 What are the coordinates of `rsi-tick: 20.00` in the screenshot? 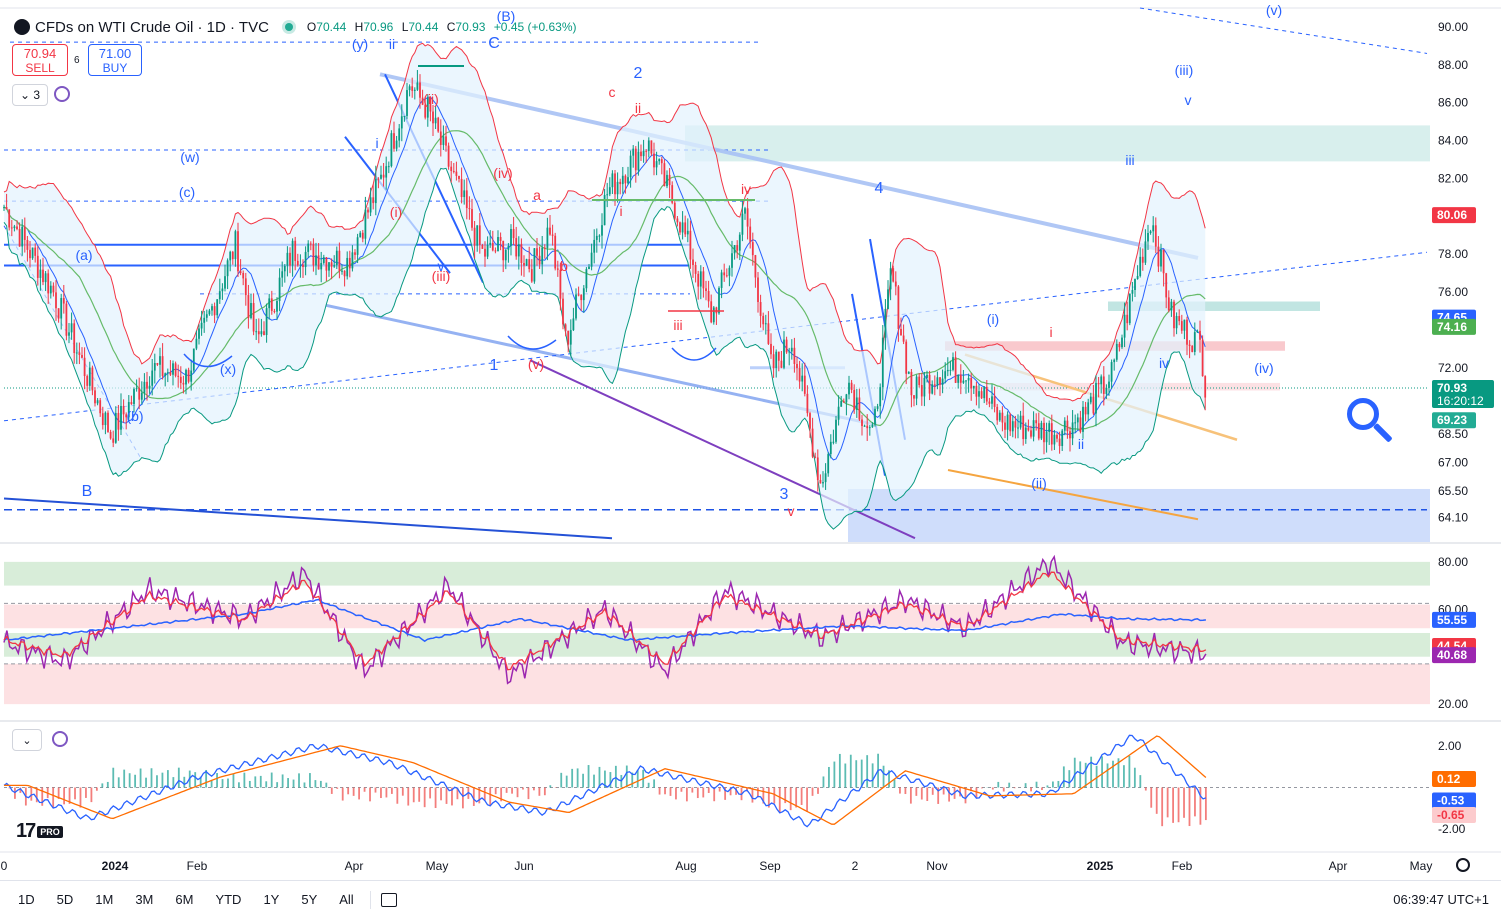 It's located at (1453, 704).